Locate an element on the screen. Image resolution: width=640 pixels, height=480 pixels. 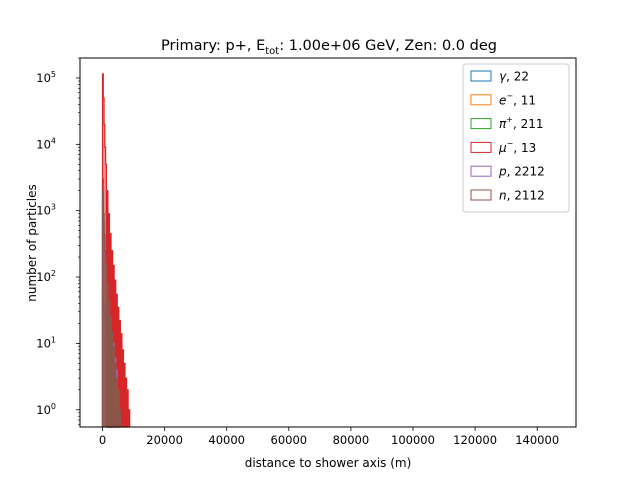
y-tick-label: 10² is located at coordinates (46, 276).